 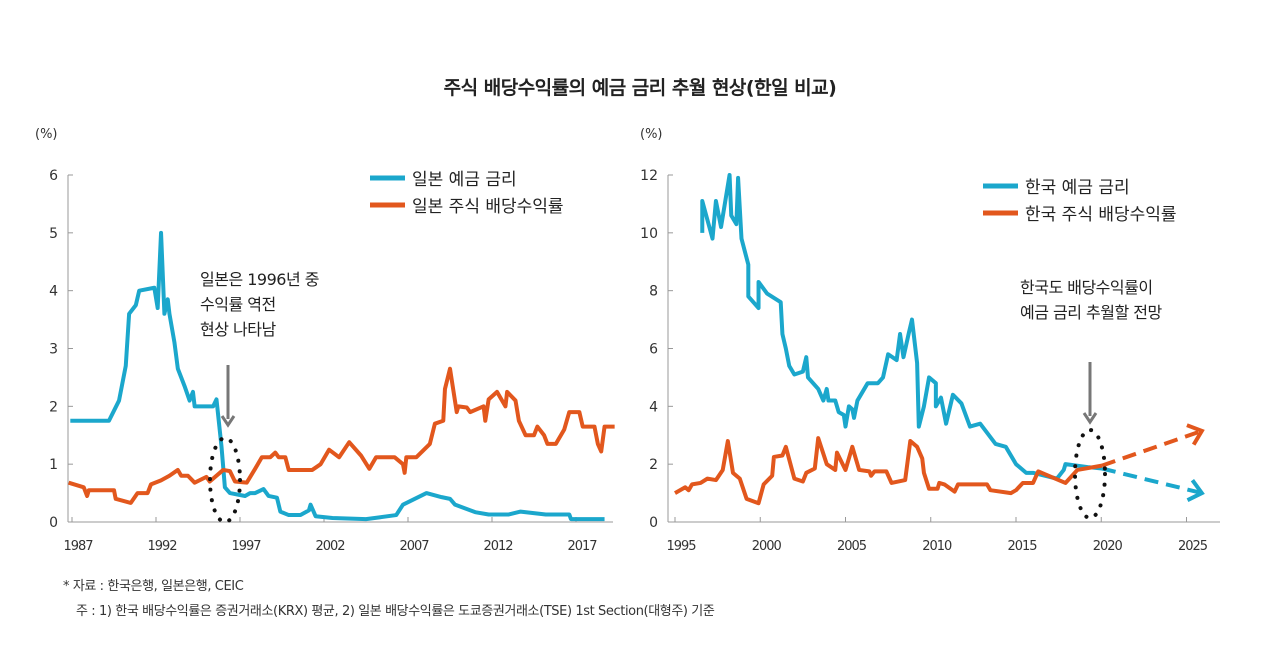 What do you see at coordinates (640, 88) in the screenshot?
I see `chart-title: 주식 배당수익률의 예금 금리 추월 현상(한일 비교)` at bounding box center [640, 88].